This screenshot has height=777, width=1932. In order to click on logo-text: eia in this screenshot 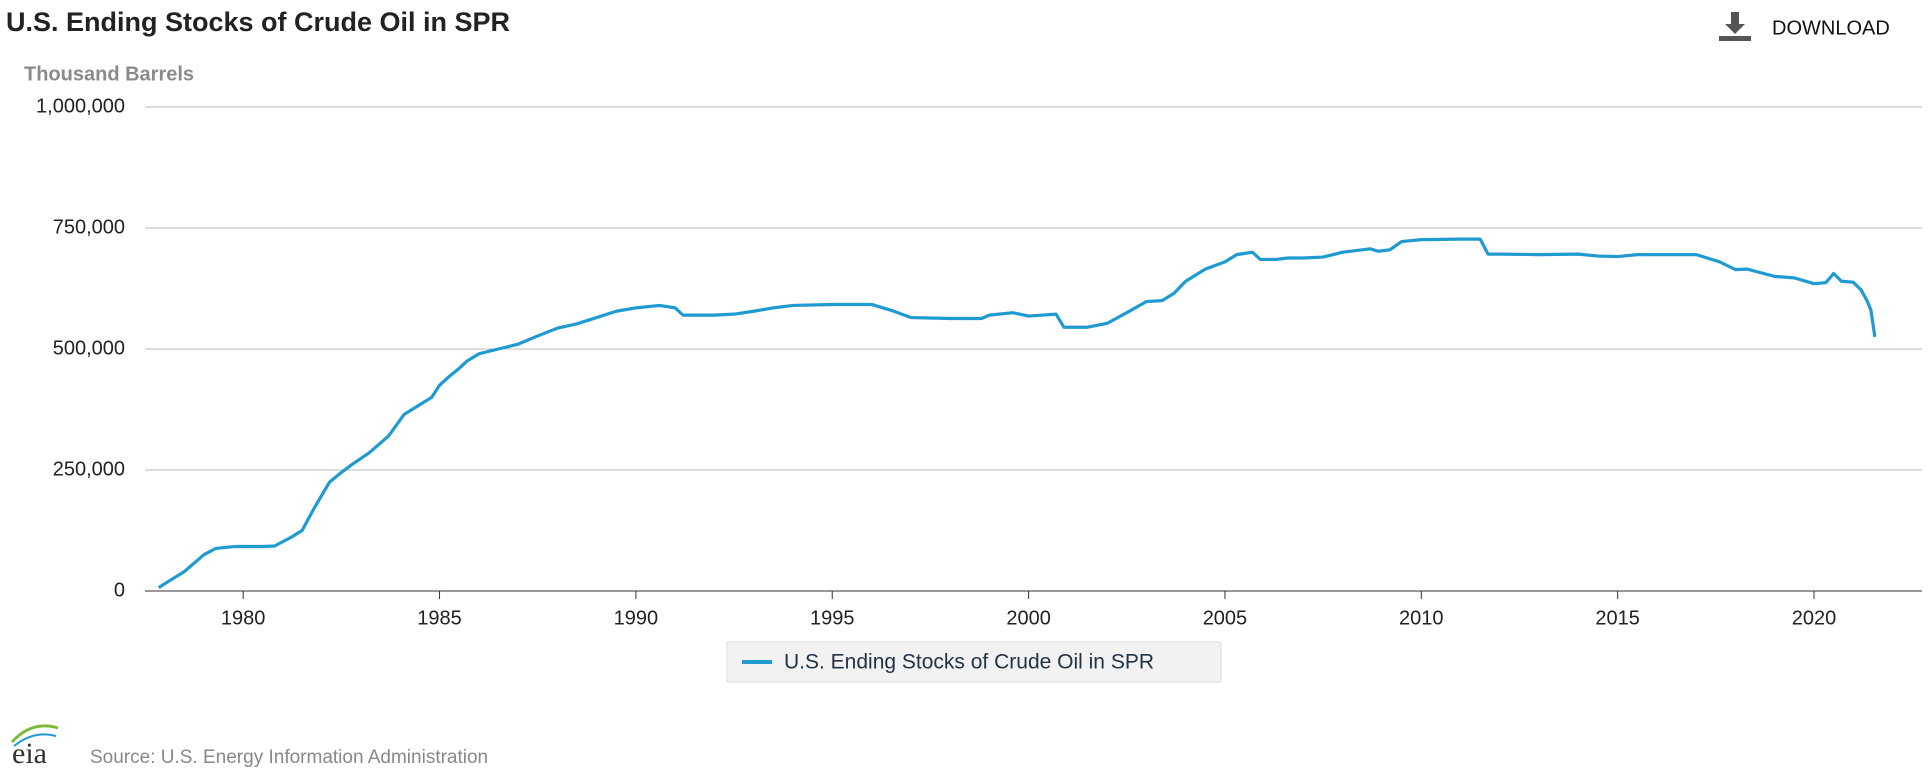, I will do `click(29, 753)`.